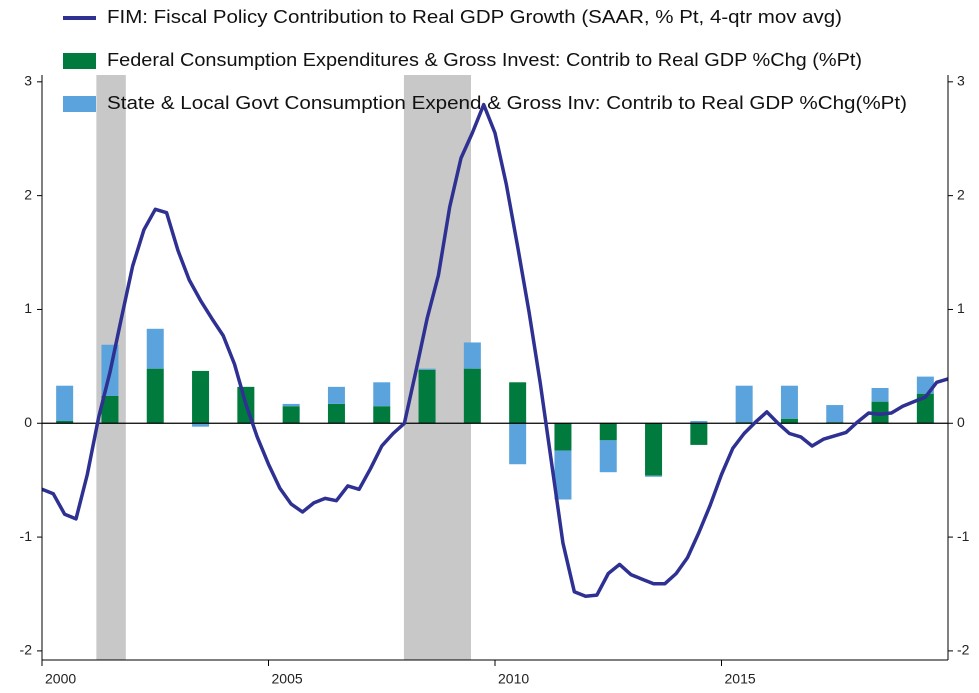 This screenshot has height=693, width=979. What do you see at coordinates (961, 308) in the screenshot?
I see `y2-tick-label: 1` at bounding box center [961, 308].